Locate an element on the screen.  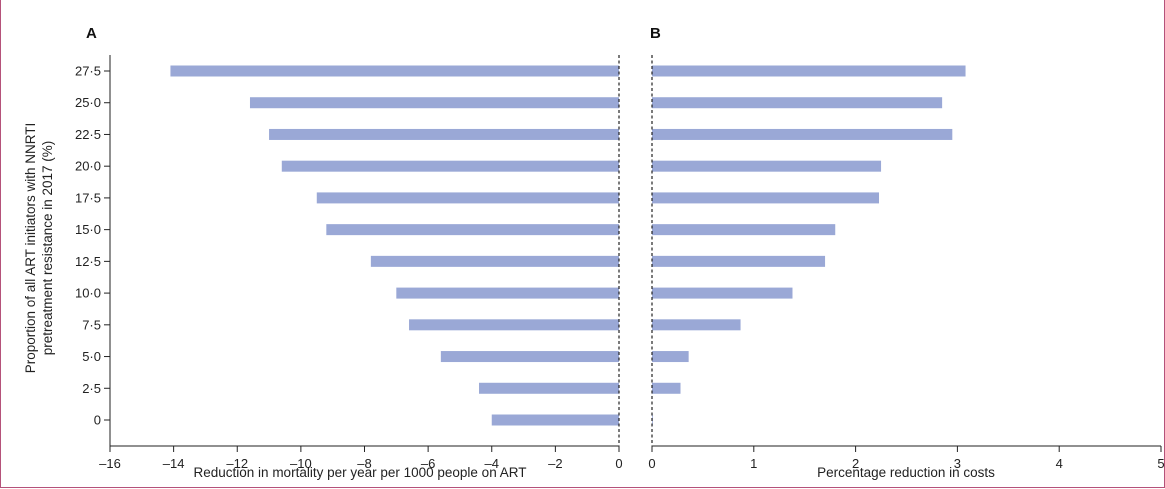
y-tick-label-4: 10·0 is located at coordinates (88, 293).